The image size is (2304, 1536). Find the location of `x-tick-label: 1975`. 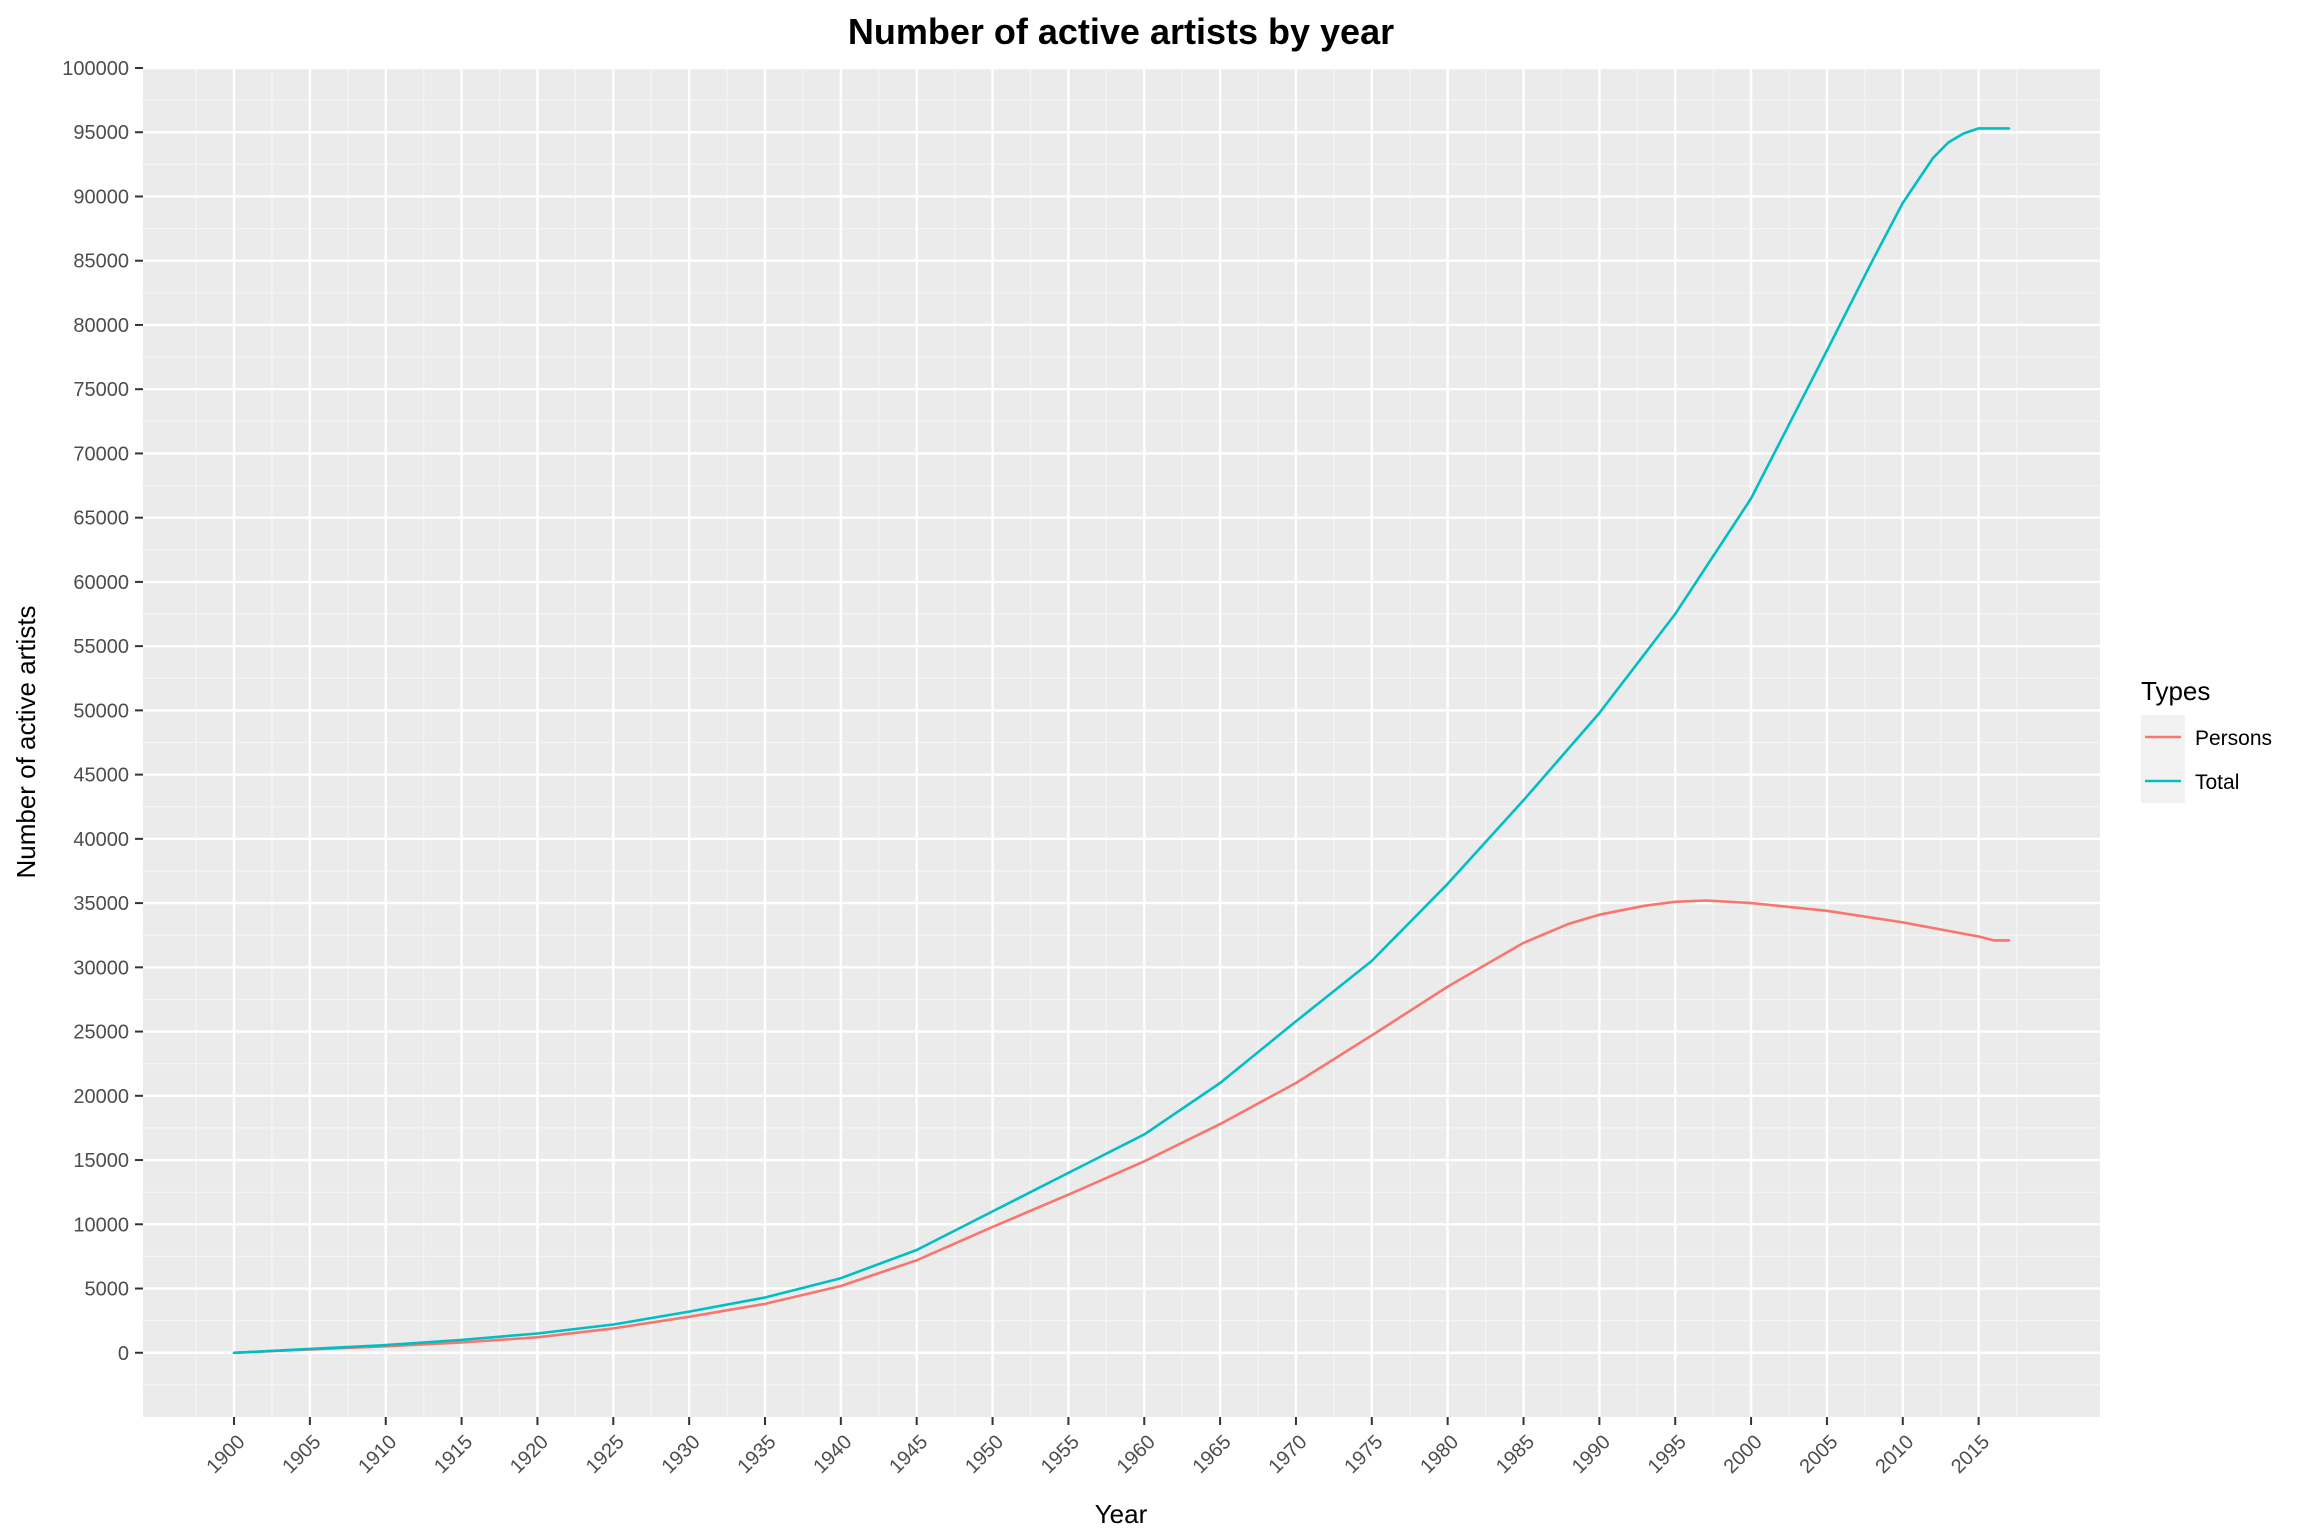

x-tick-label: 1975 is located at coordinates (1363, 1454).